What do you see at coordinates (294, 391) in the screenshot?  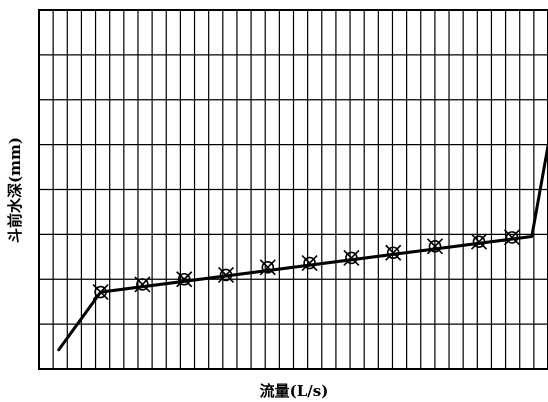 I see `x-axis-label: 流量(L/s)` at bounding box center [294, 391].